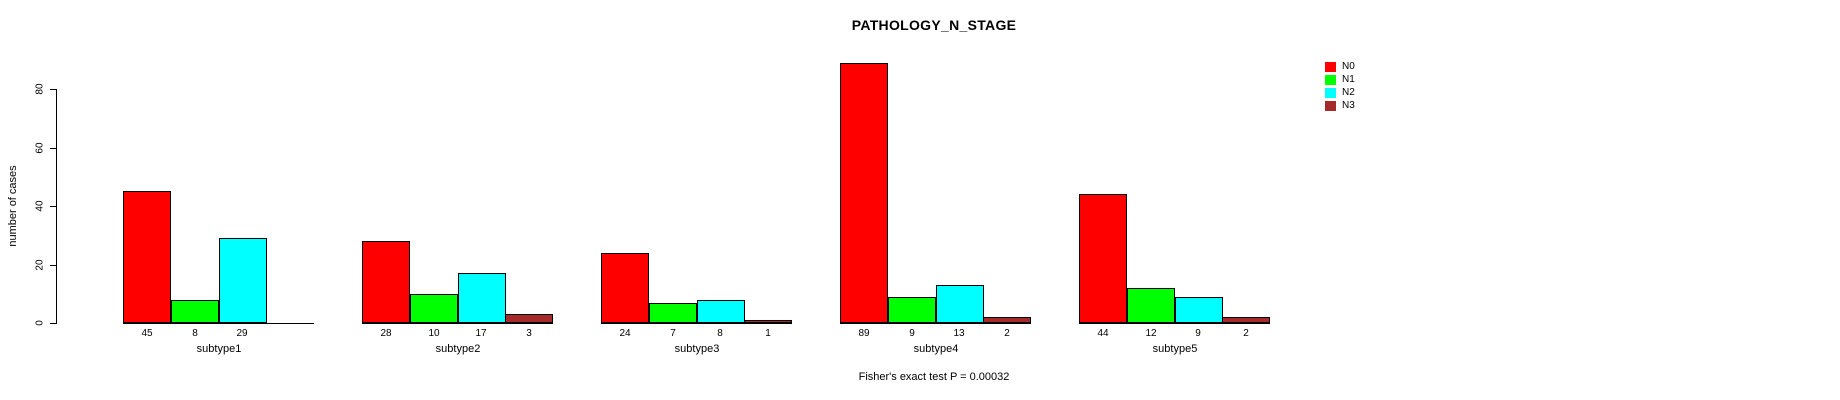  I want to click on bar-value-N1-subtype2: 10, so click(434, 333).